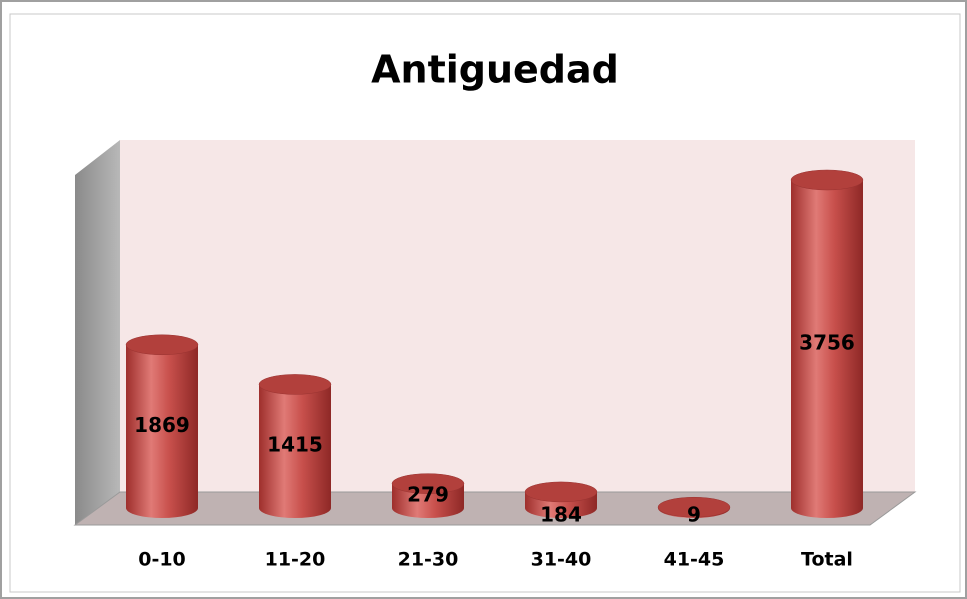 The height and width of the screenshot is (599, 967). What do you see at coordinates (827, 560) in the screenshot?
I see `x-tick-label: Total` at bounding box center [827, 560].